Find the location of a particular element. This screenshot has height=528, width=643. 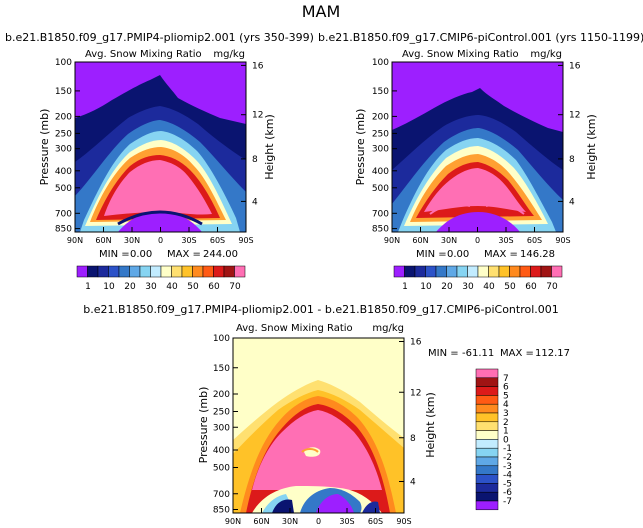

panel-3-y-tick-label: 700 is located at coordinates (221, 495).